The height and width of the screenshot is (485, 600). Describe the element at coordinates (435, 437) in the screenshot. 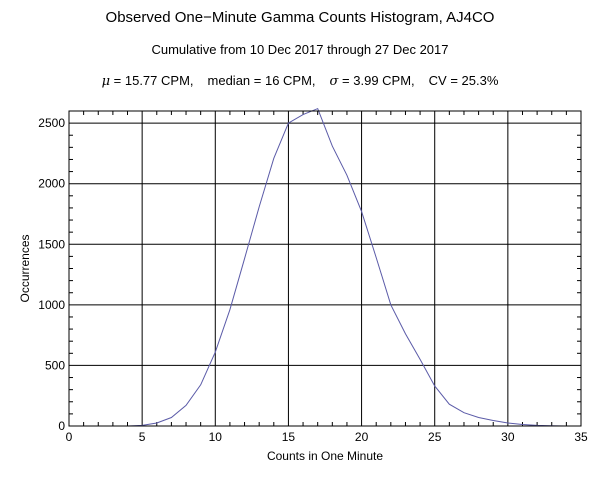

I see `x-tick-label: 25` at that location.